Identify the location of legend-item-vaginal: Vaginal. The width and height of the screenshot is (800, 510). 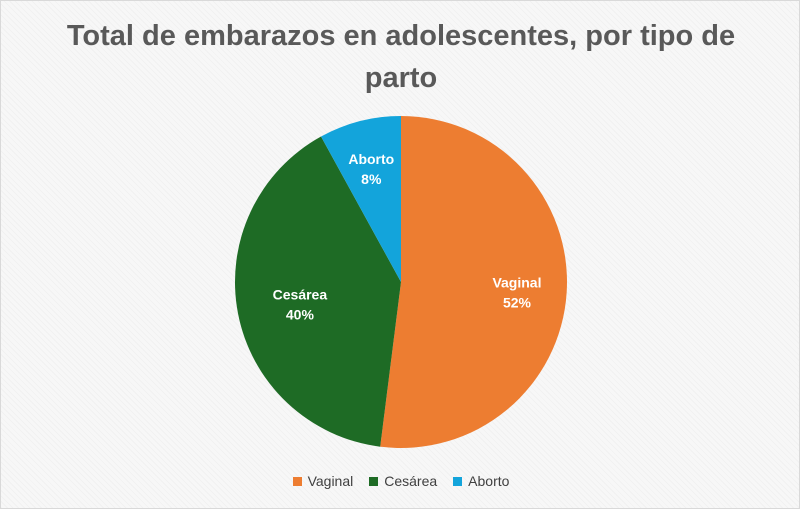
(323, 481).